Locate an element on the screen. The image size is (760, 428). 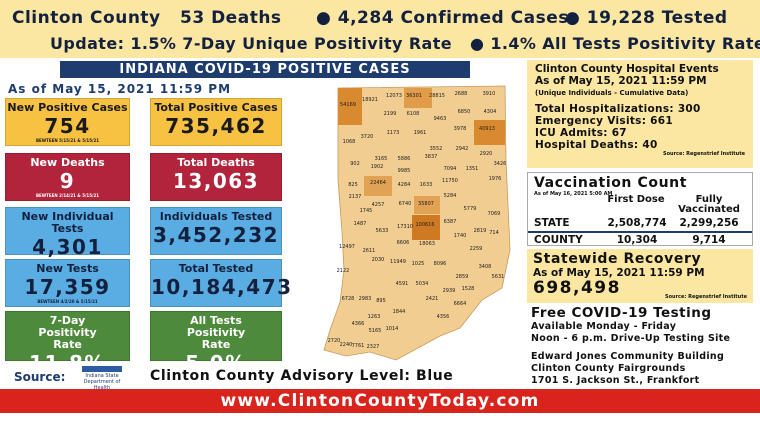
county-label: 28815 is located at coordinates (437, 96).